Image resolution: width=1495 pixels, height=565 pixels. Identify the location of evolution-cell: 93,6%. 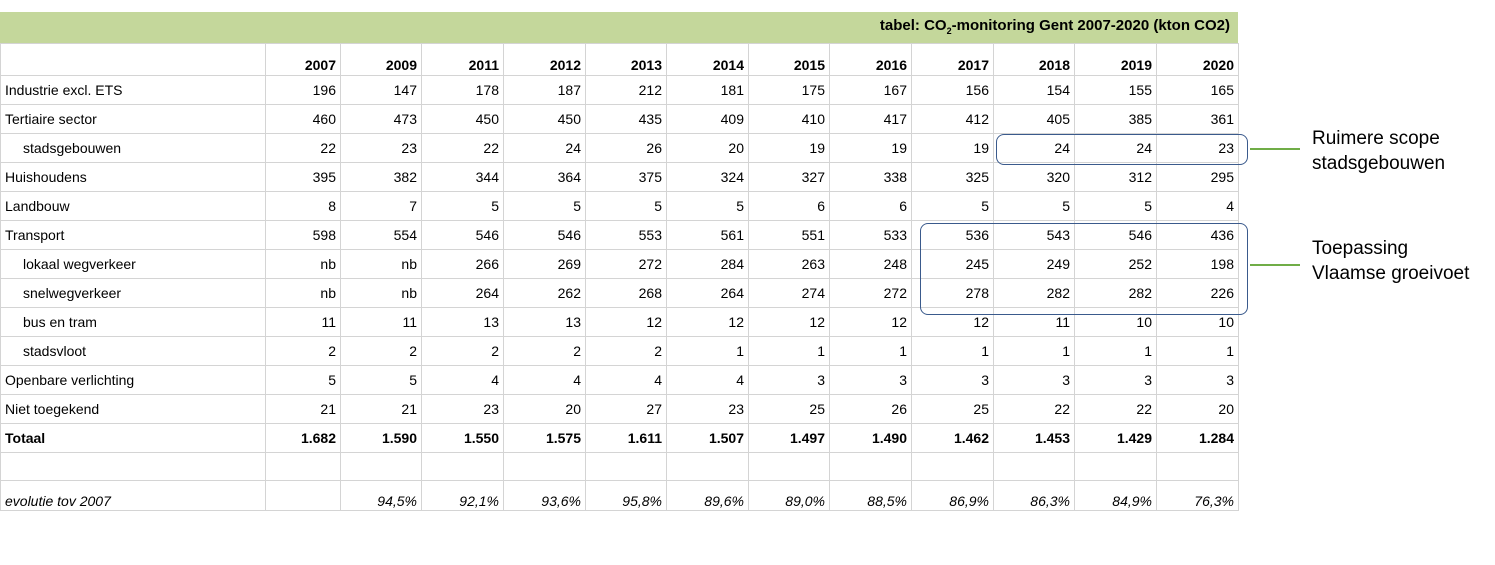
(544, 495).